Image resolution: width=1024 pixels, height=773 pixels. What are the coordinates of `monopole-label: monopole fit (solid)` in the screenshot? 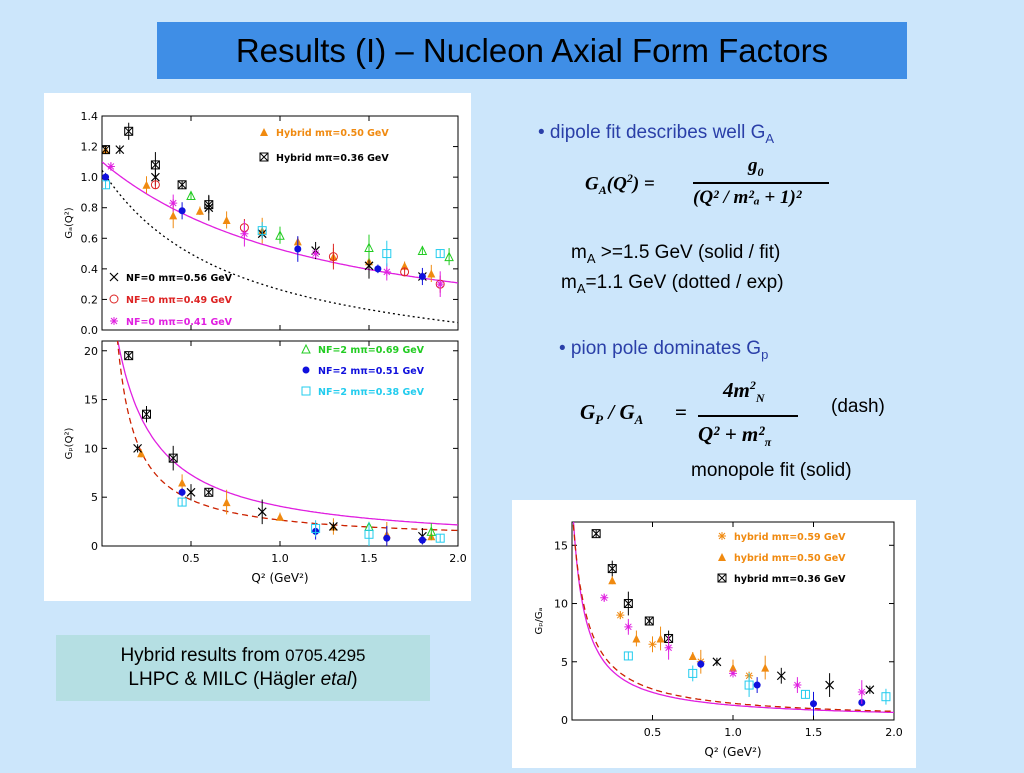 It's located at (771, 470).